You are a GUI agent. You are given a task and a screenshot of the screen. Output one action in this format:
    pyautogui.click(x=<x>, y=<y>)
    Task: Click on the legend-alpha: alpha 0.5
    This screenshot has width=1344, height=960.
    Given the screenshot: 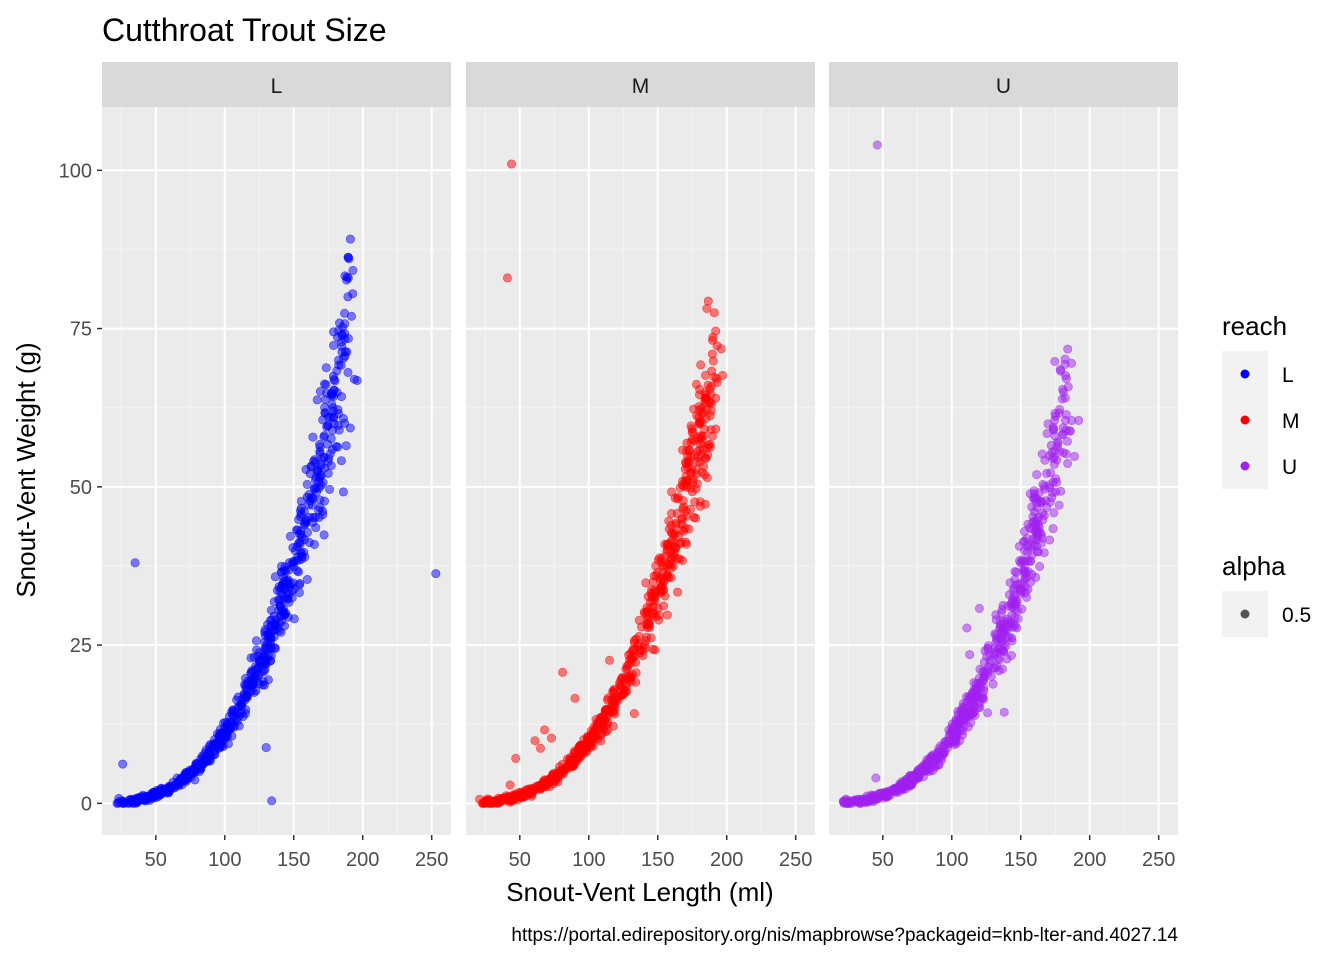 What is the action you would take?
    pyautogui.click(x=1266, y=594)
    